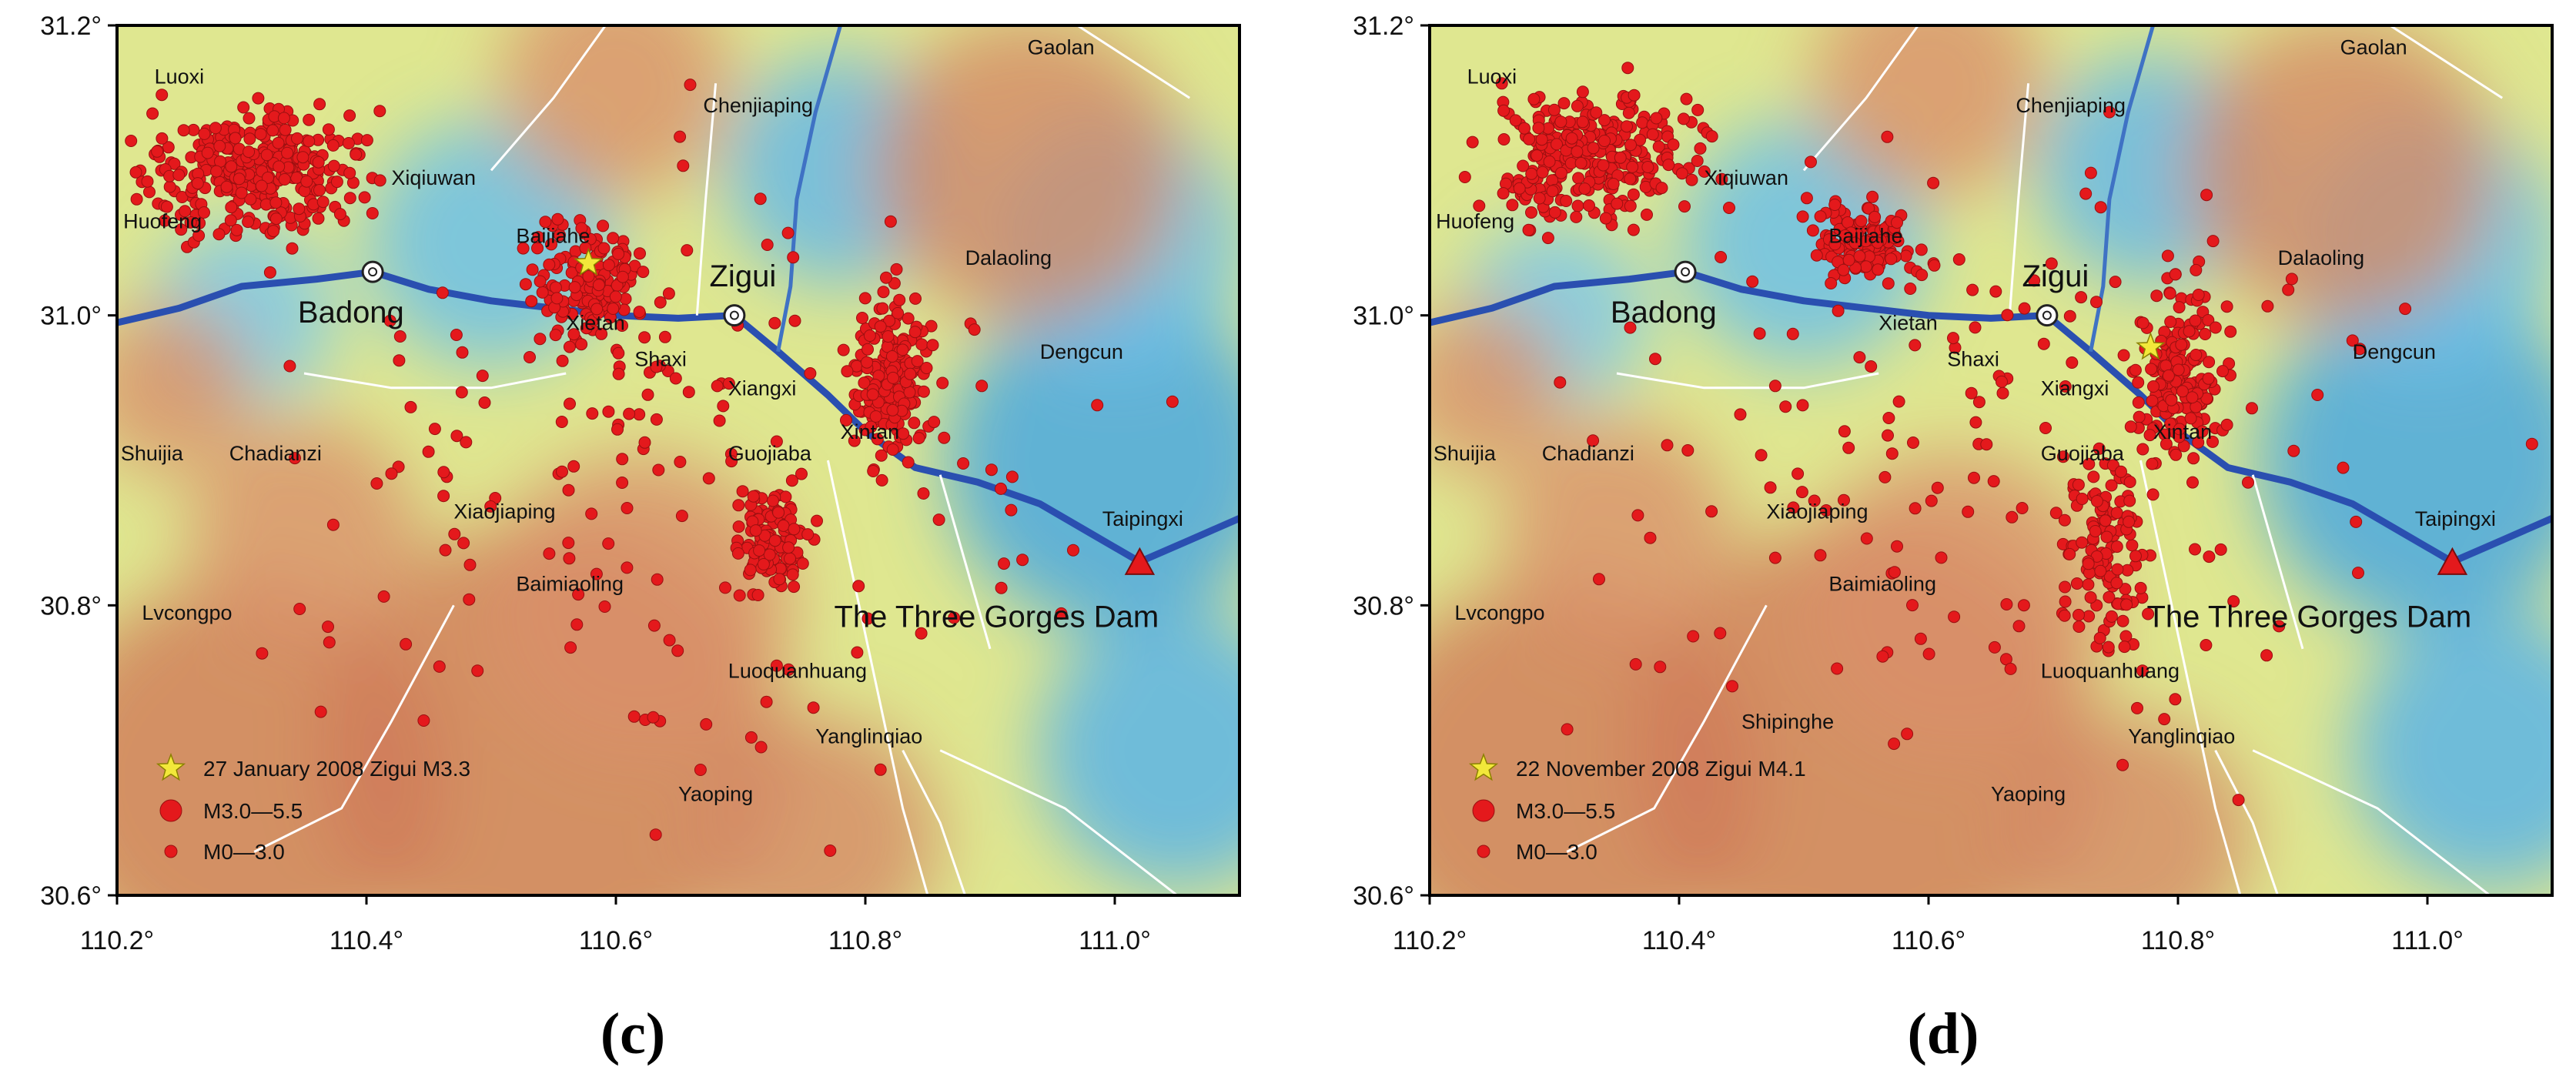 This screenshot has height=1077, width=2576. What do you see at coordinates (71, 27) in the screenshot?
I see `y-tick-label: 31.2°` at bounding box center [71, 27].